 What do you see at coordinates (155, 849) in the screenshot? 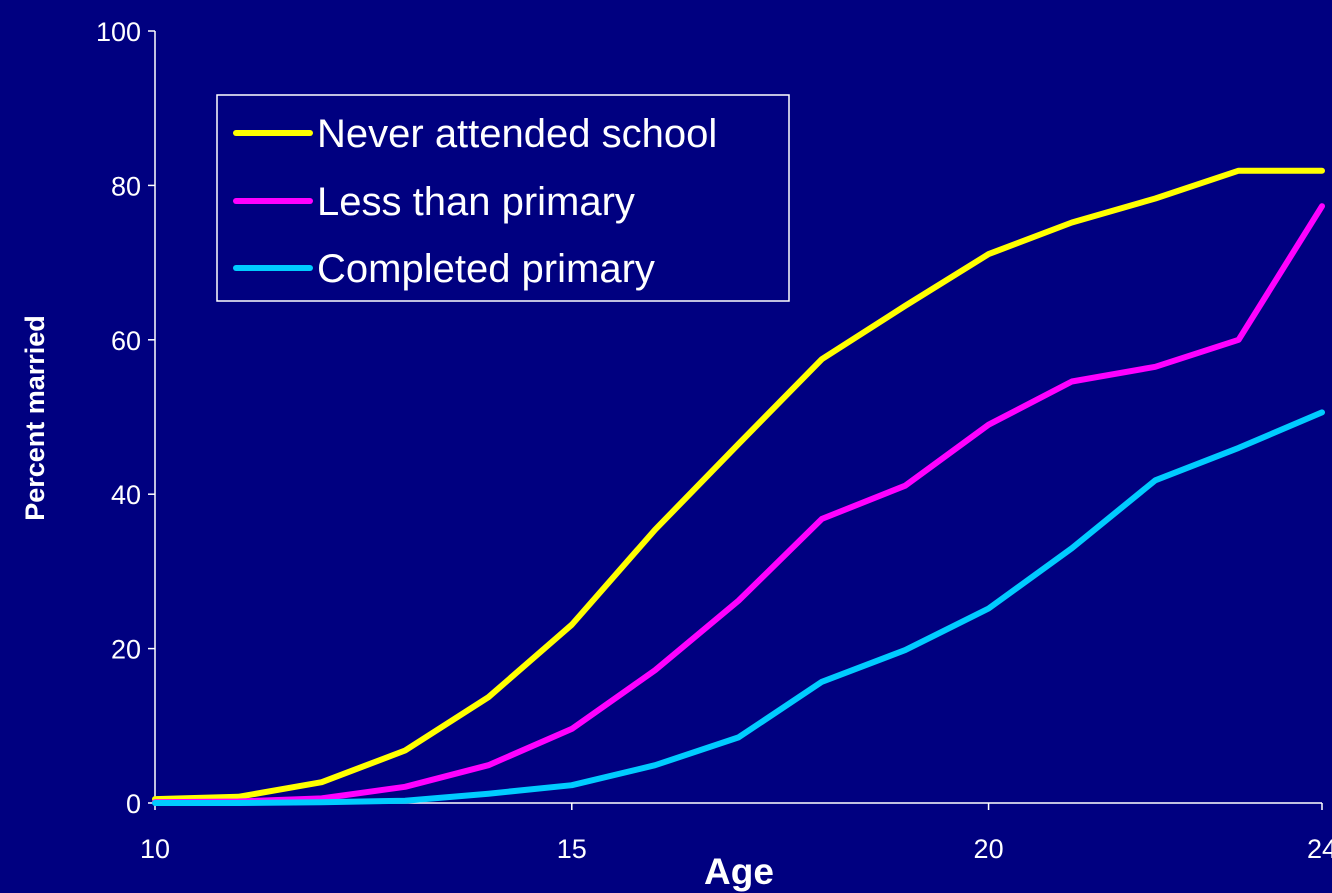
I see `x-tick-label: 10` at bounding box center [155, 849].